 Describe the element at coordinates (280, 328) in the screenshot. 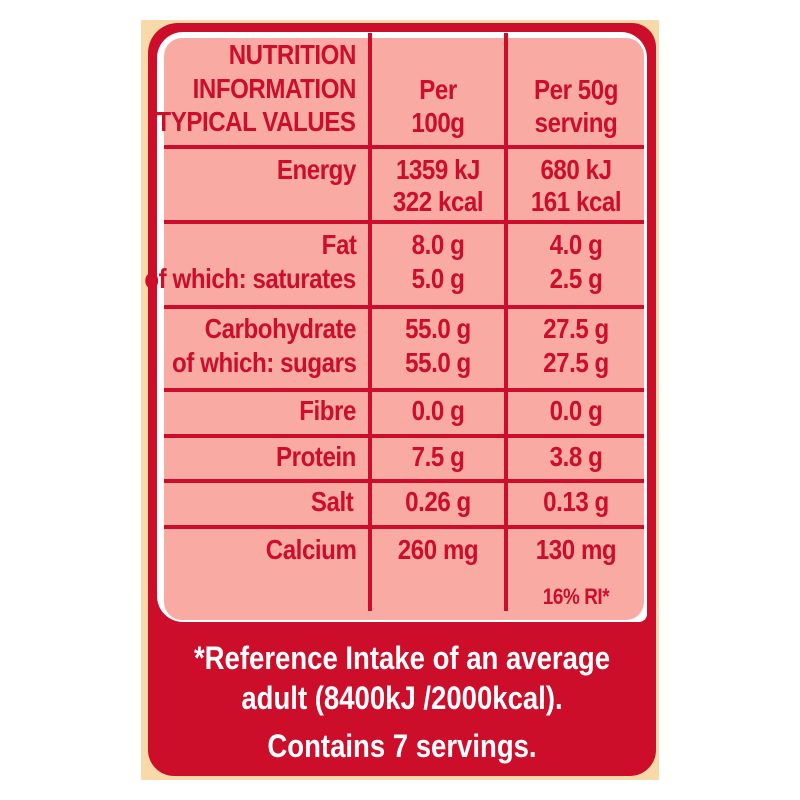

I see `row-label-carbohydrate: Carbohydrate` at that location.